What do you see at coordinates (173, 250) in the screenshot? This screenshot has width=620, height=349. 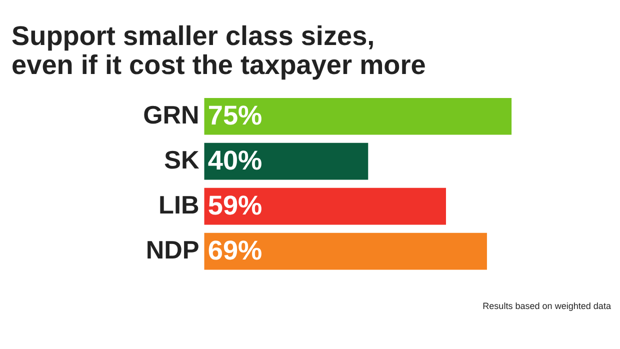 I see `y-tick-label: NDP` at bounding box center [173, 250].